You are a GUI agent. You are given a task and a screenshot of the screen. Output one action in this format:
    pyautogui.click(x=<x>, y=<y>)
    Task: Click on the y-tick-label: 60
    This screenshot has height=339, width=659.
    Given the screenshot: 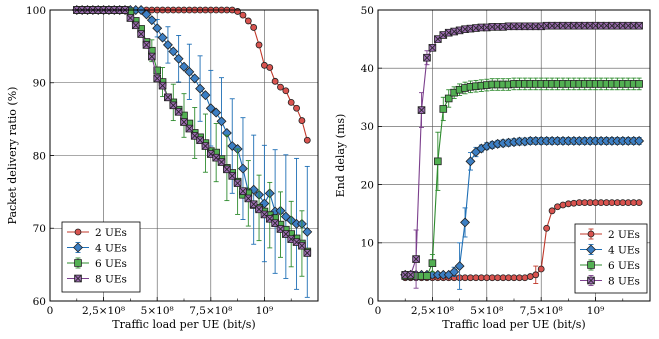 What is the action you would take?
    pyautogui.click(x=39, y=302)
    